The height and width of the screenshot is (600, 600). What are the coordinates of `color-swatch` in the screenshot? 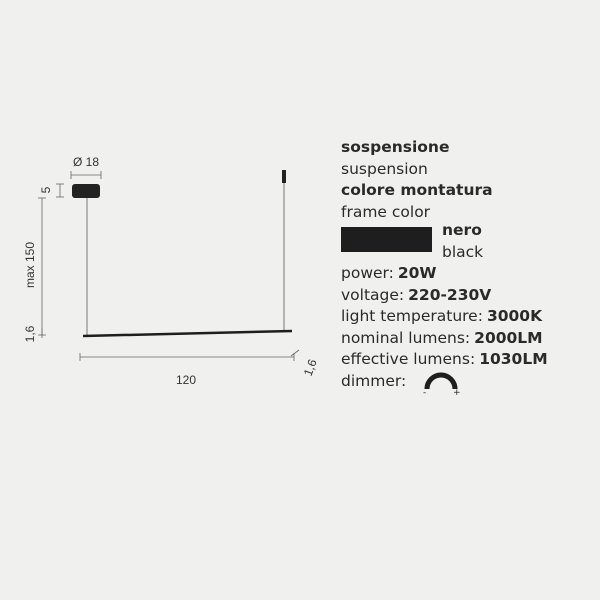 It's located at (386, 239).